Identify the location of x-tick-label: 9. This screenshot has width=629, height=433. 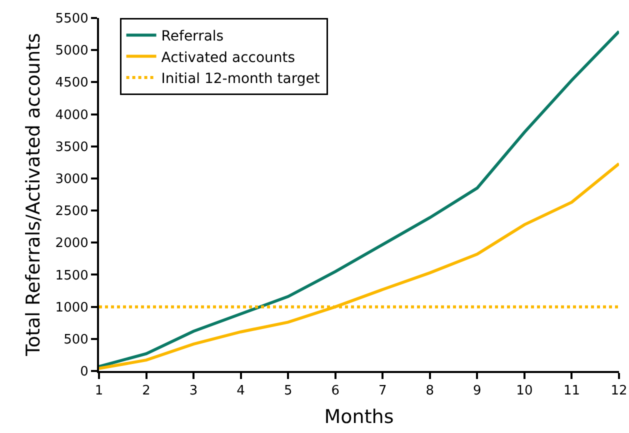
(477, 391).